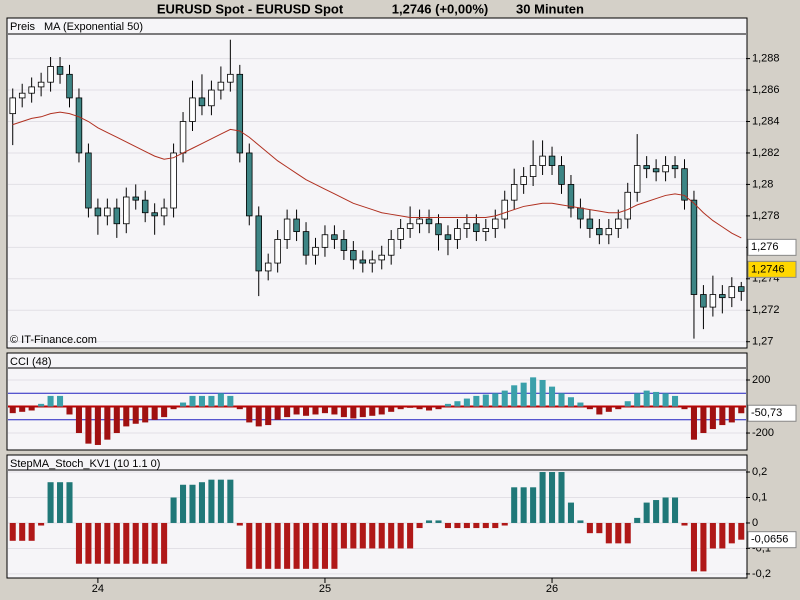 The height and width of the screenshot is (600, 800). What do you see at coordinates (768, 269) in the screenshot?
I see `value-marker-label: 1,2746` at bounding box center [768, 269].